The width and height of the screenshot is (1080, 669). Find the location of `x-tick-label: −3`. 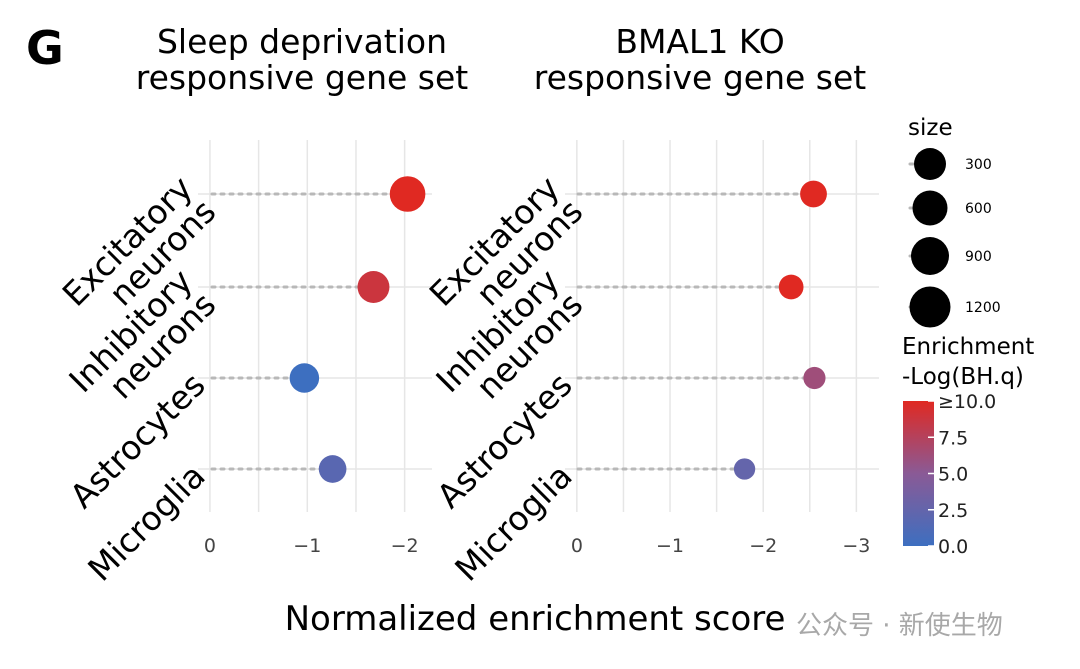

x-tick-label: −3 is located at coordinates (856, 546).